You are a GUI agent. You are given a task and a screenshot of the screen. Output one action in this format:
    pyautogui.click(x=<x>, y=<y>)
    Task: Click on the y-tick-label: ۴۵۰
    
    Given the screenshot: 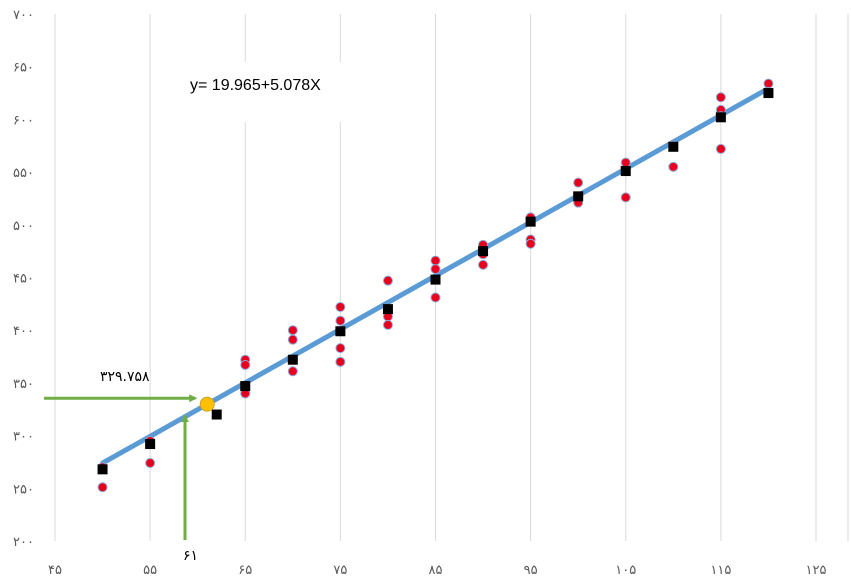 What is the action you would take?
    pyautogui.click(x=23, y=279)
    